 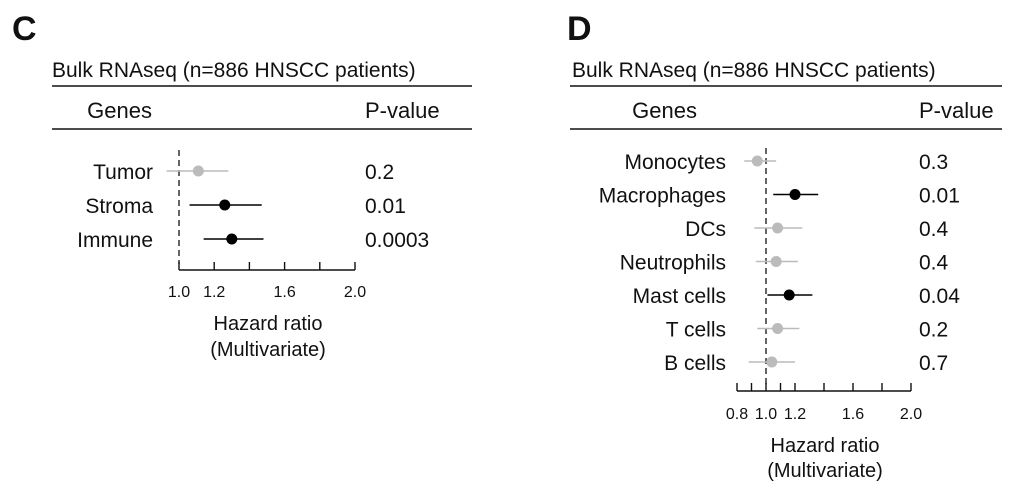 What do you see at coordinates (579, 29) in the screenshot?
I see `panel-letter: D` at bounding box center [579, 29].